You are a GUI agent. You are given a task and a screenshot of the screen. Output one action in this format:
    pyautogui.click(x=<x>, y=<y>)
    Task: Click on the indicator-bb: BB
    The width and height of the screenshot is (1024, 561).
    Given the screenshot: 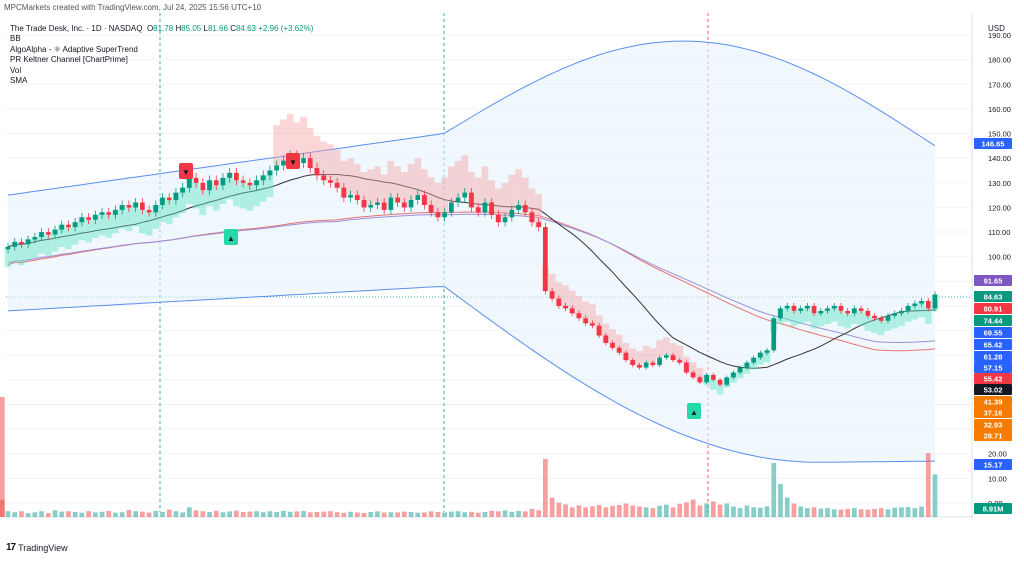 What is the action you would take?
    pyautogui.click(x=15, y=39)
    